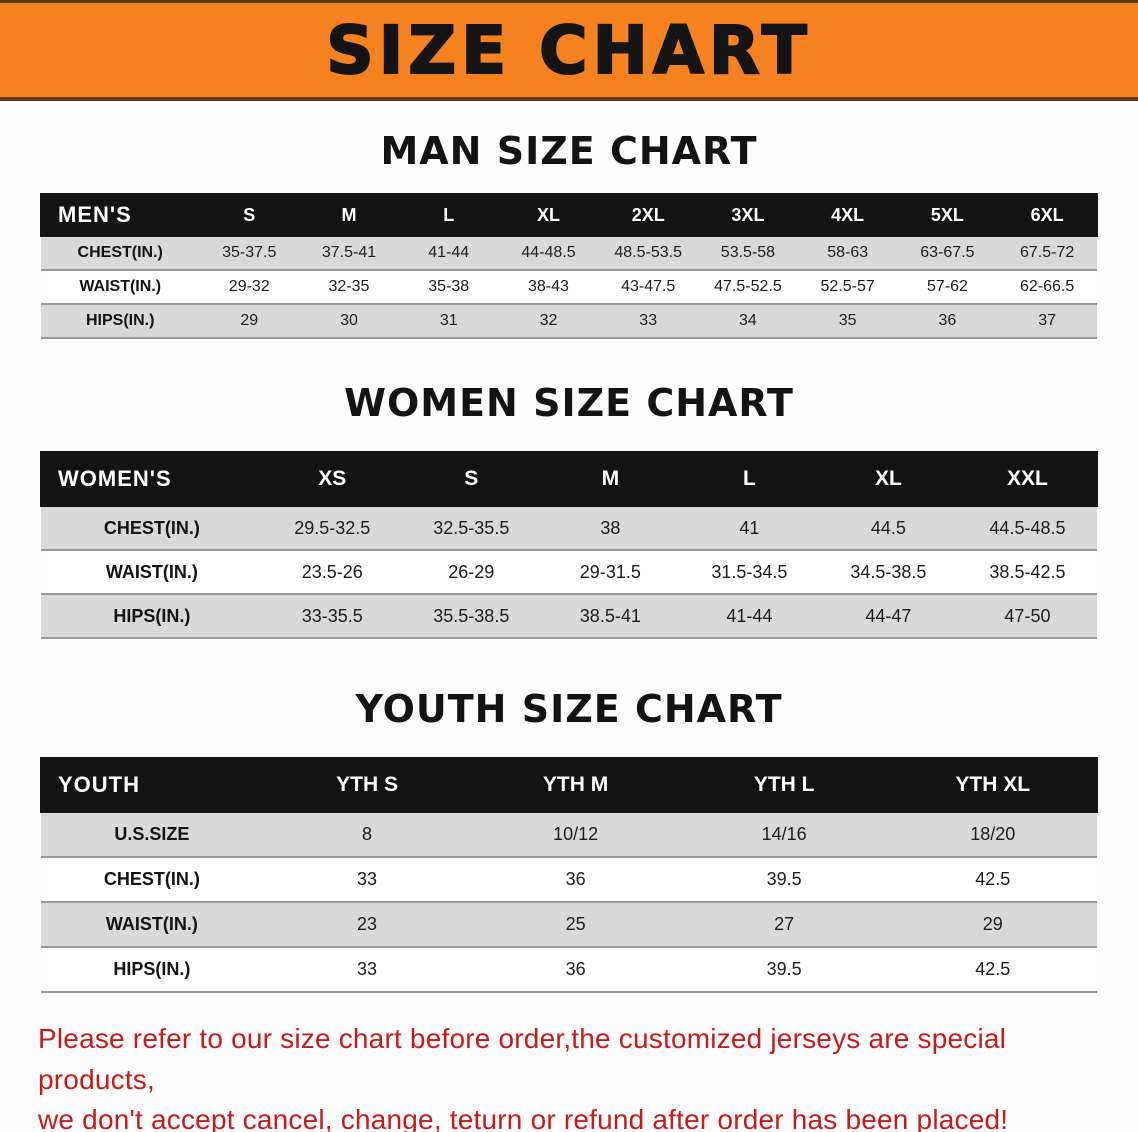 The image size is (1138, 1132). What do you see at coordinates (1047, 215) in the screenshot?
I see `size-header-cell: 6XL` at bounding box center [1047, 215].